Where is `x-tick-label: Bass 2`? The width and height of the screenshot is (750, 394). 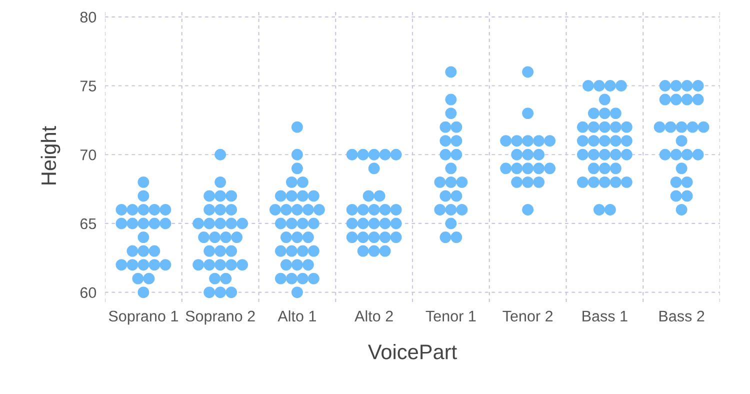
x-tick-label: Bass 2 is located at coordinates (681, 316).